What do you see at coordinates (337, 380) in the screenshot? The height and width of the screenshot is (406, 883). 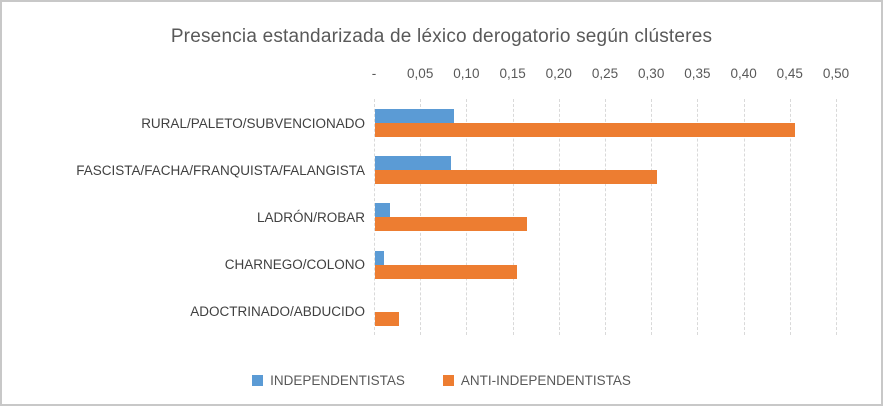 I see `legend-label: INDEPENDENTISTAS` at bounding box center [337, 380].